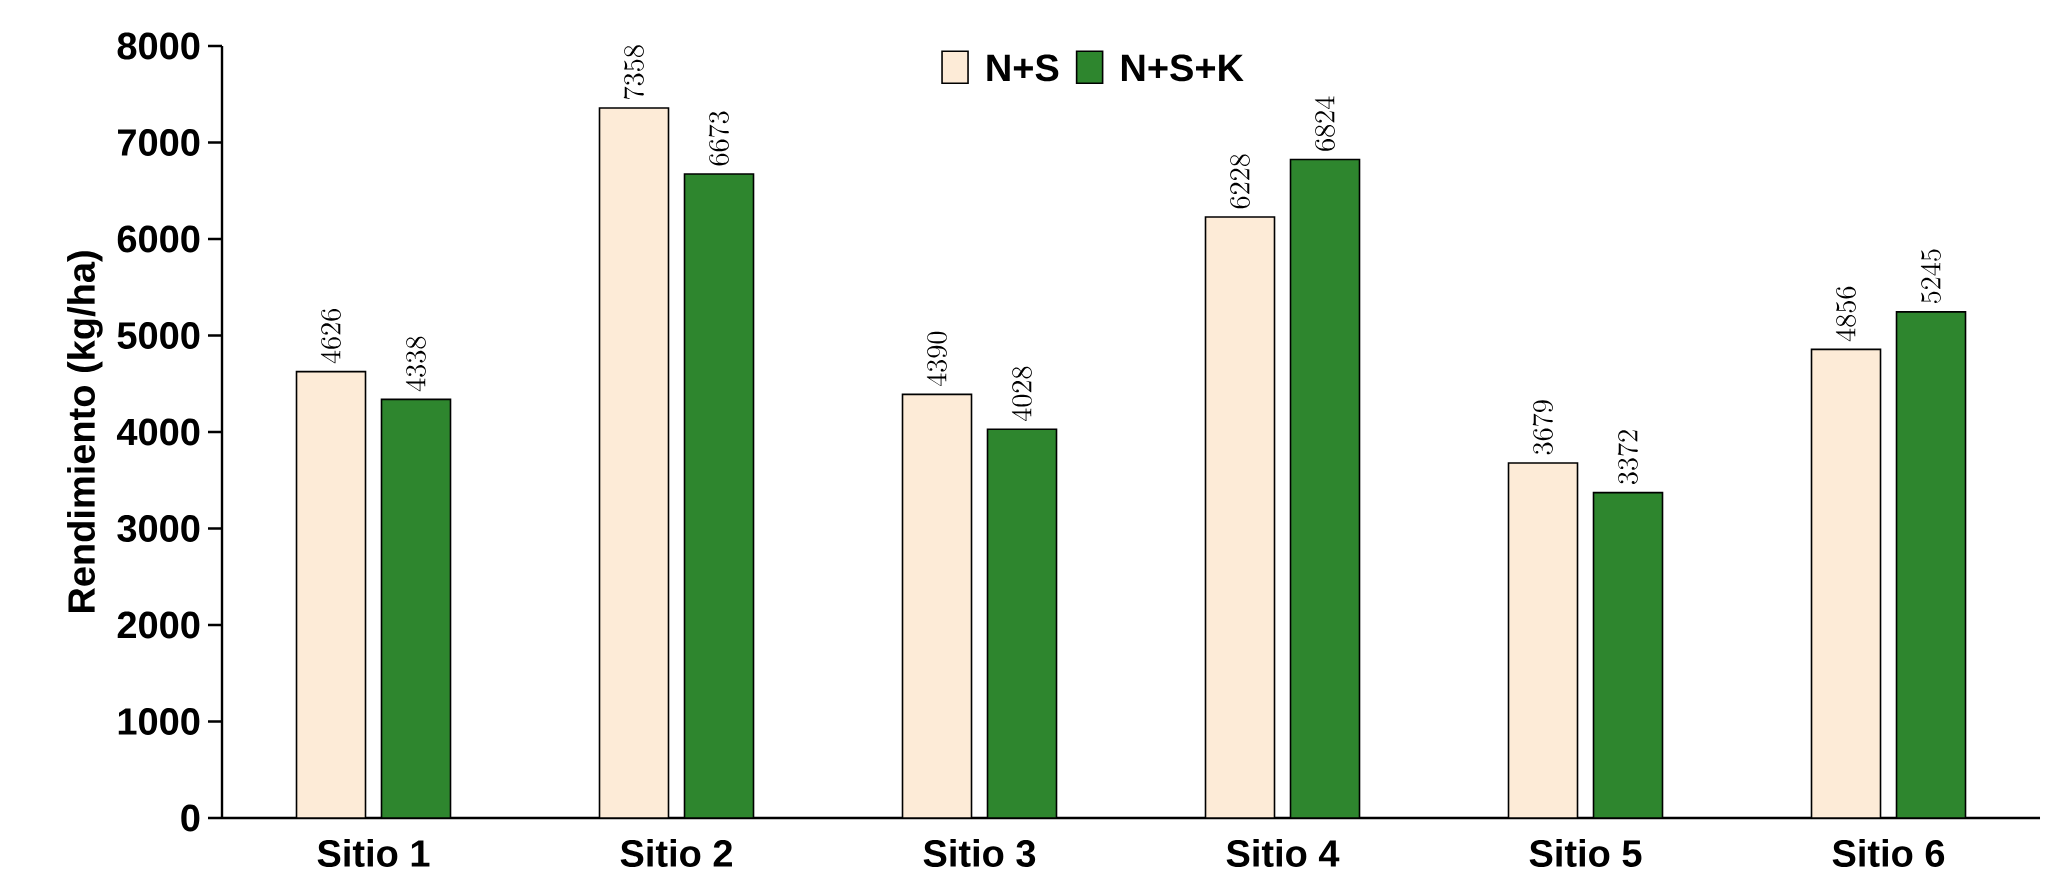  Describe the element at coordinates (1240, 181) in the screenshot. I see `data-label: 6228` at that location.